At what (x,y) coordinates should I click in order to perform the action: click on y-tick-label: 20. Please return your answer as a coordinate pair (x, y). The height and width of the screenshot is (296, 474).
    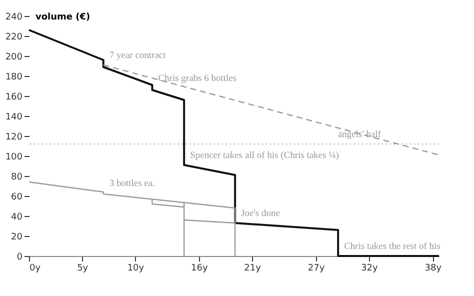
    Looking at the image, I should click on (17, 237).